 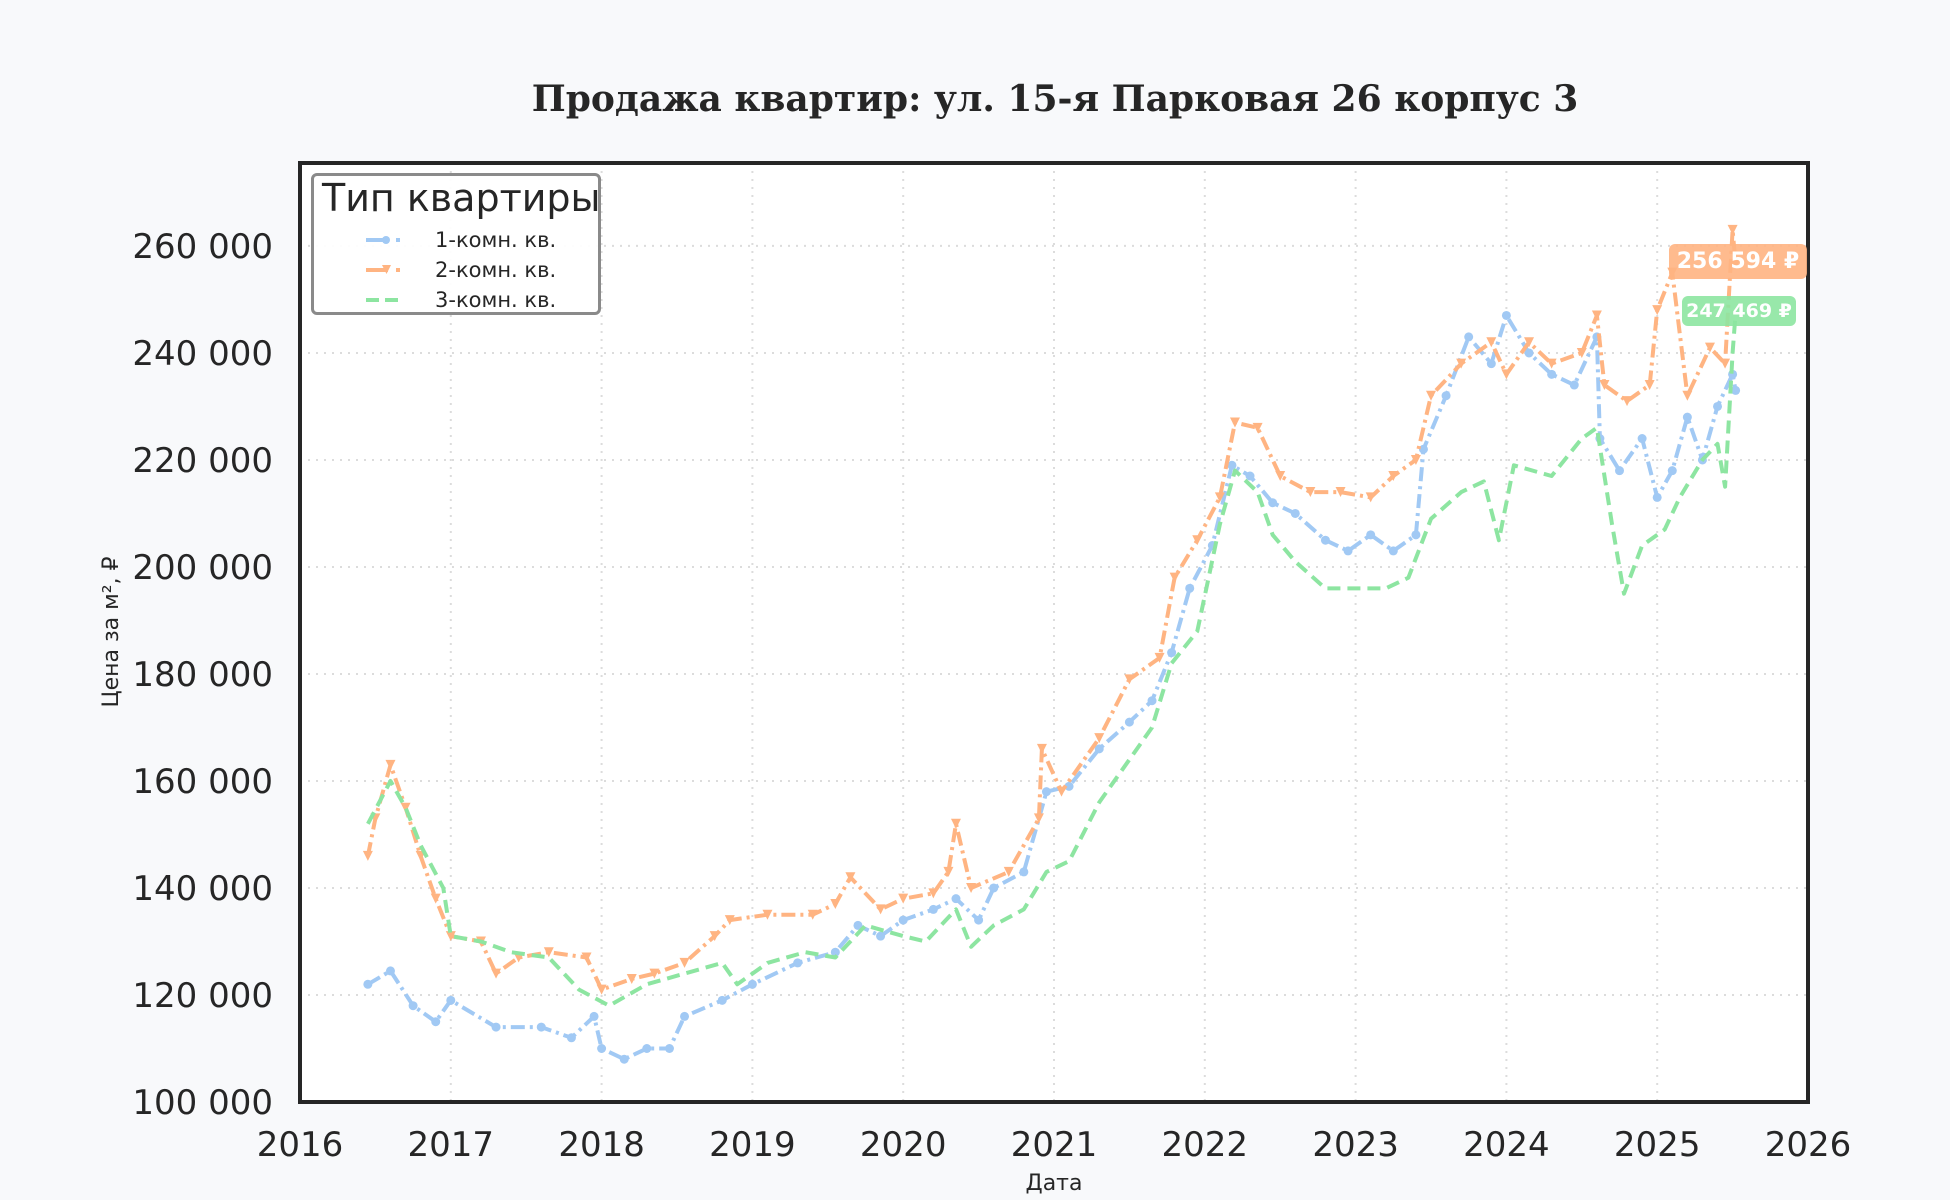 I want to click on y-tick-label: 100 000, so click(x=202, y=1103).